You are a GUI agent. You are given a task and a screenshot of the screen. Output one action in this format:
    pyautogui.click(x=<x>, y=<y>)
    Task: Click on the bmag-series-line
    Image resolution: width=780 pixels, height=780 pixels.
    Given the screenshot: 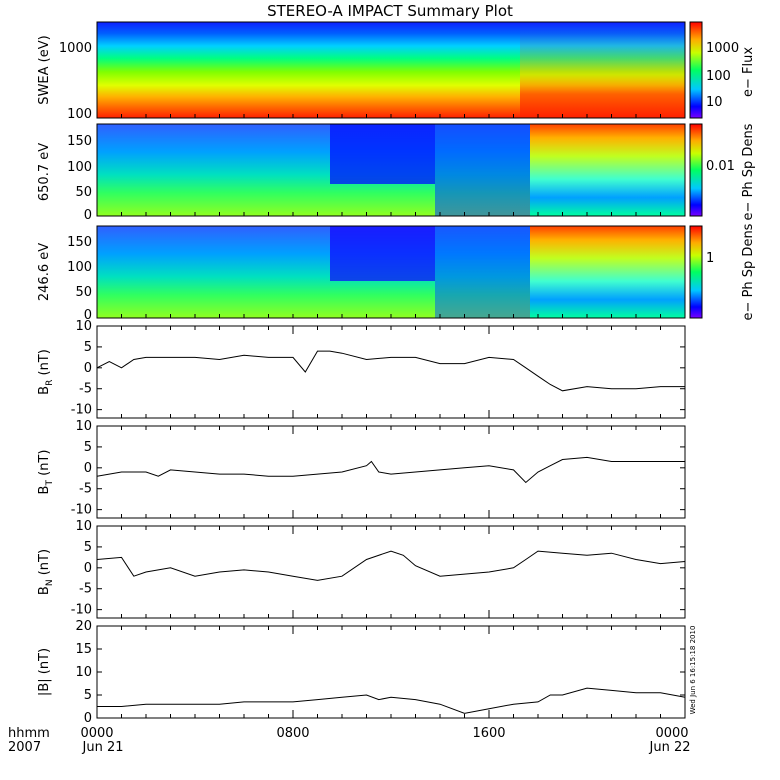 What is the action you would take?
    pyautogui.click(x=391, y=700)
    